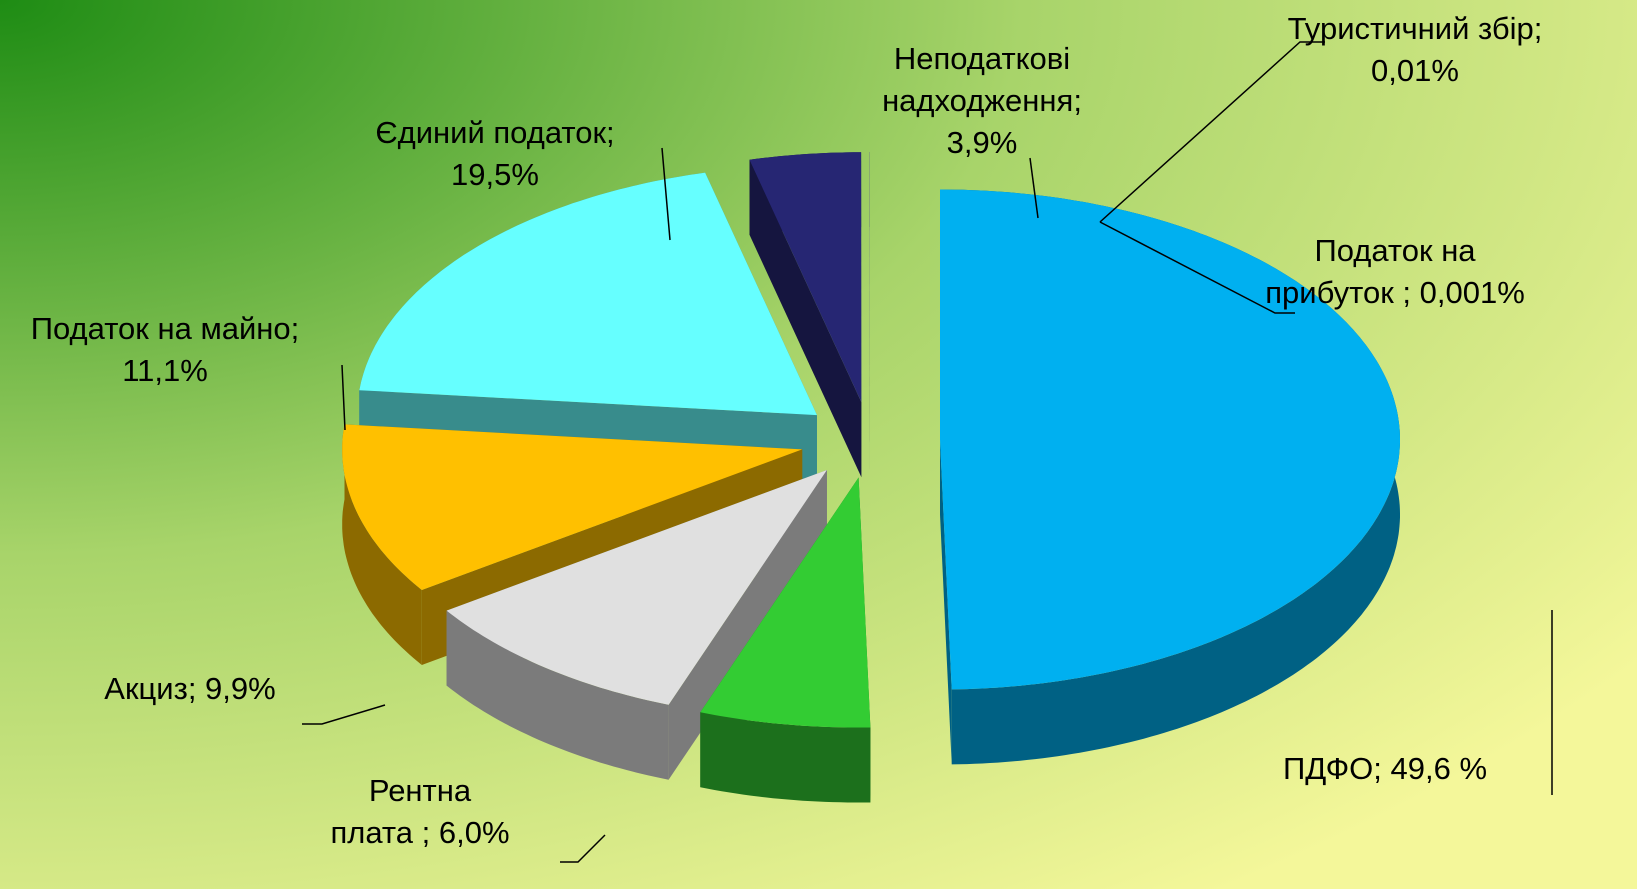  Describe the element at coordinates (190, 688) in the screenshot. I see `data-label: Акциз; 9,9%` at that location.